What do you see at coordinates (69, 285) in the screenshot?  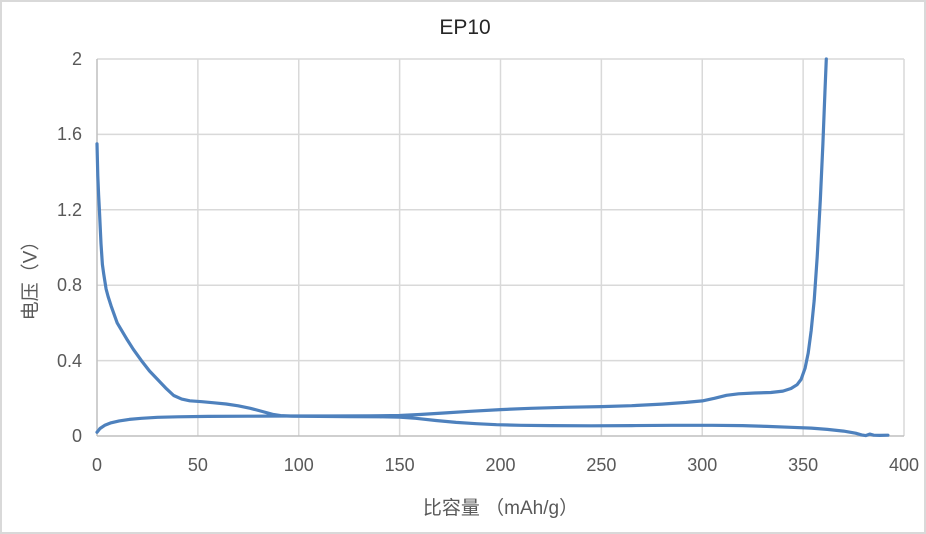 I see `y-tick-label: 0.8` at bounding box center [69, 285].